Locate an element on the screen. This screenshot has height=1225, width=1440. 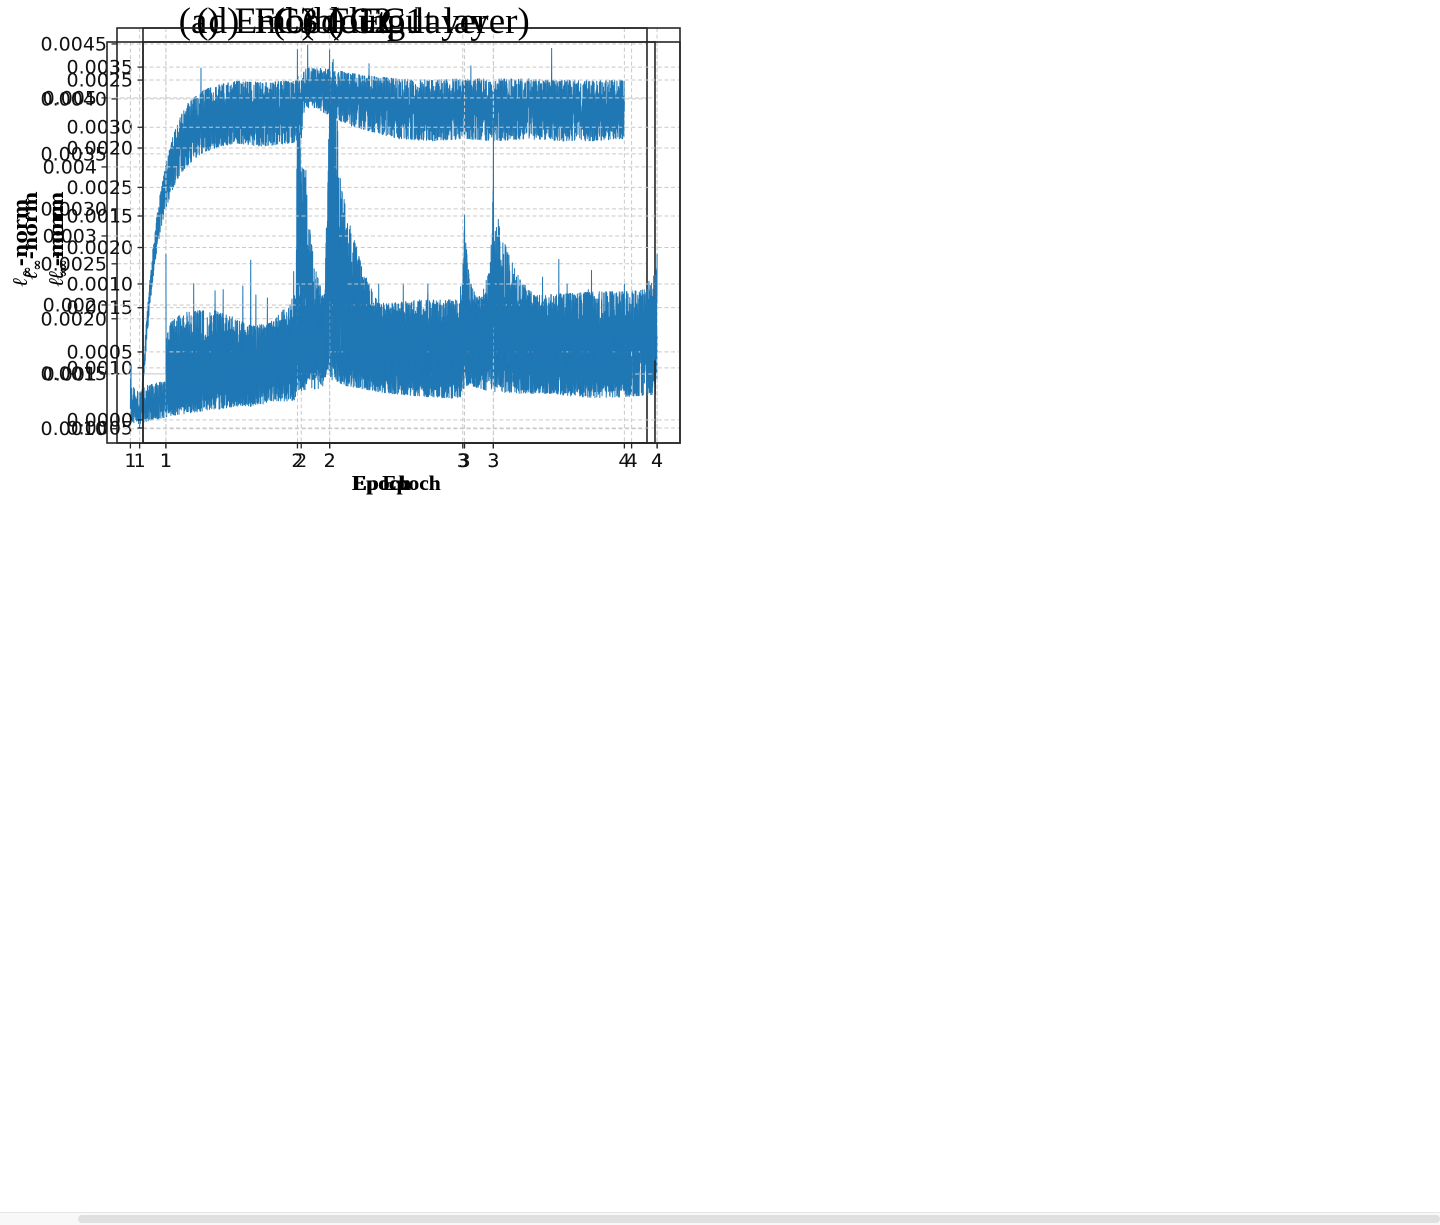
horizontal-scrollbar is located at coordinates (720, 1218).